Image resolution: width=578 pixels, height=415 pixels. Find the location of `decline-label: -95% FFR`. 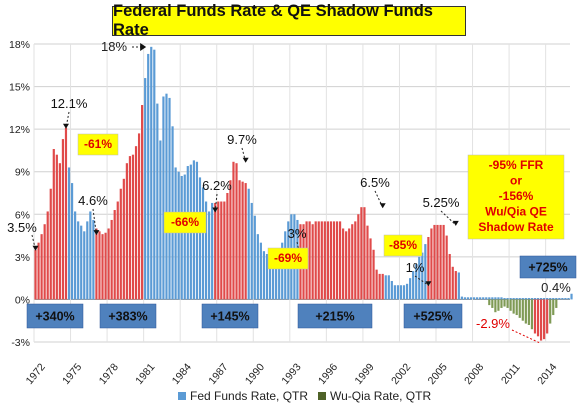

decline-label: -95% FFR is located at coordinates (516, 165).